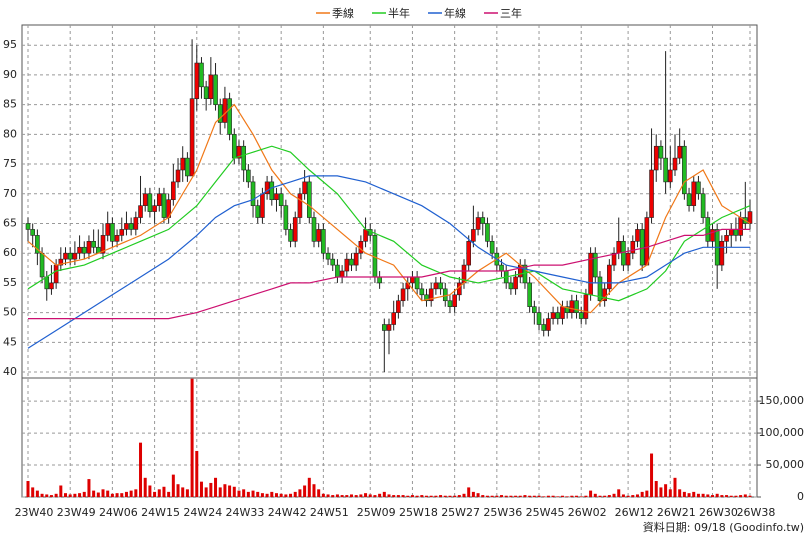  Describe the element at coordinates (10, 193) in the screenshot. I see `y-tick-label: 70` at that location.